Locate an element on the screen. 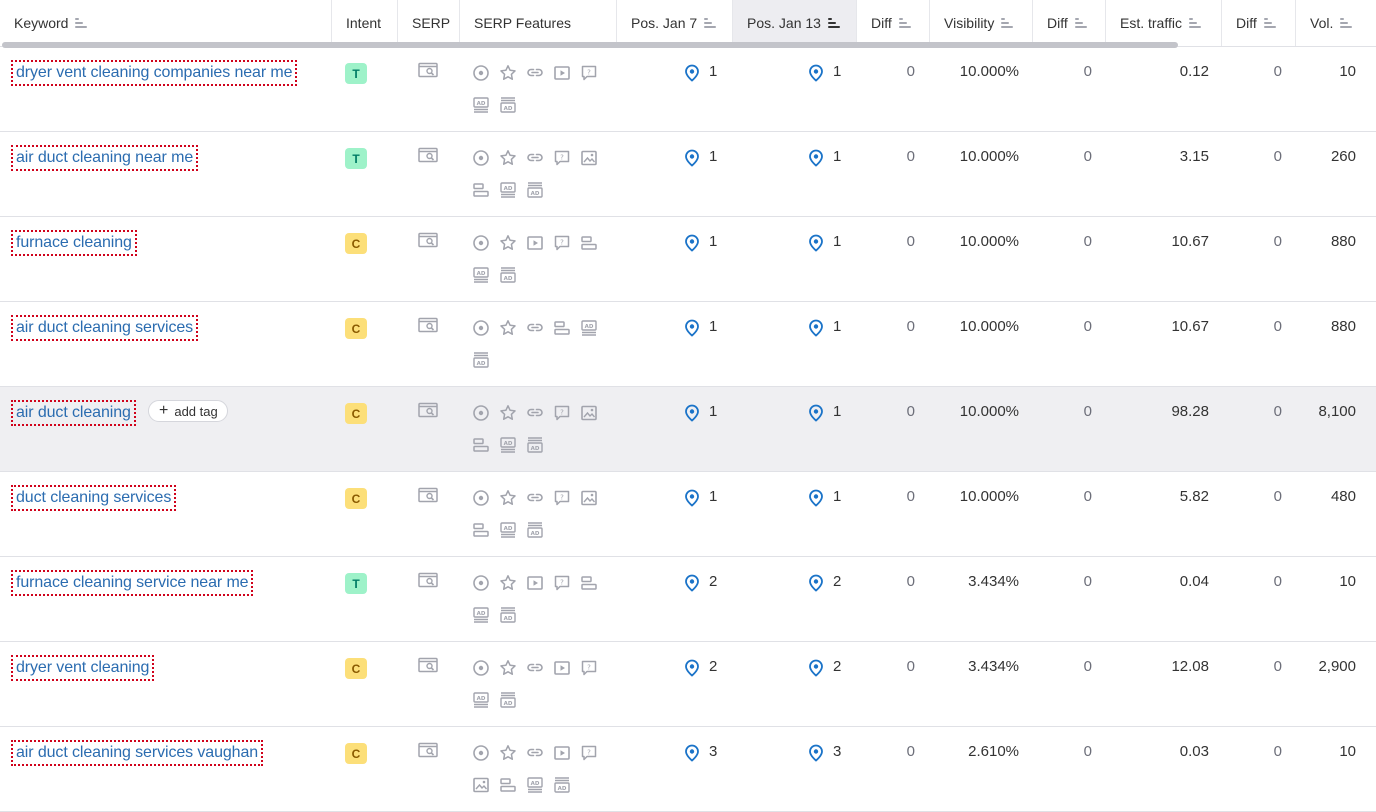 The image size is (1376, 812). pos-jan7-value: 1 is located at coordinates (713, 326).